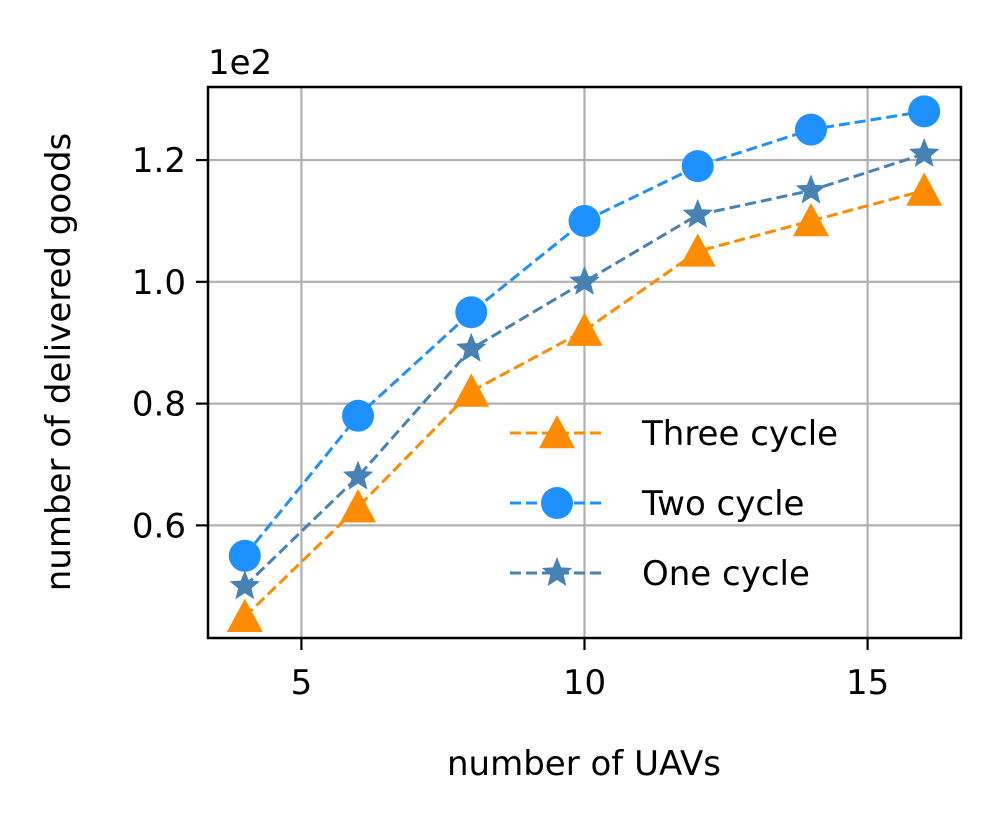 The width and height of the screenshot is (997, 820). Describe the element at coordinates (584, 764) in the screenshot. I see `x-axis-label: number of UAVs` at that location.